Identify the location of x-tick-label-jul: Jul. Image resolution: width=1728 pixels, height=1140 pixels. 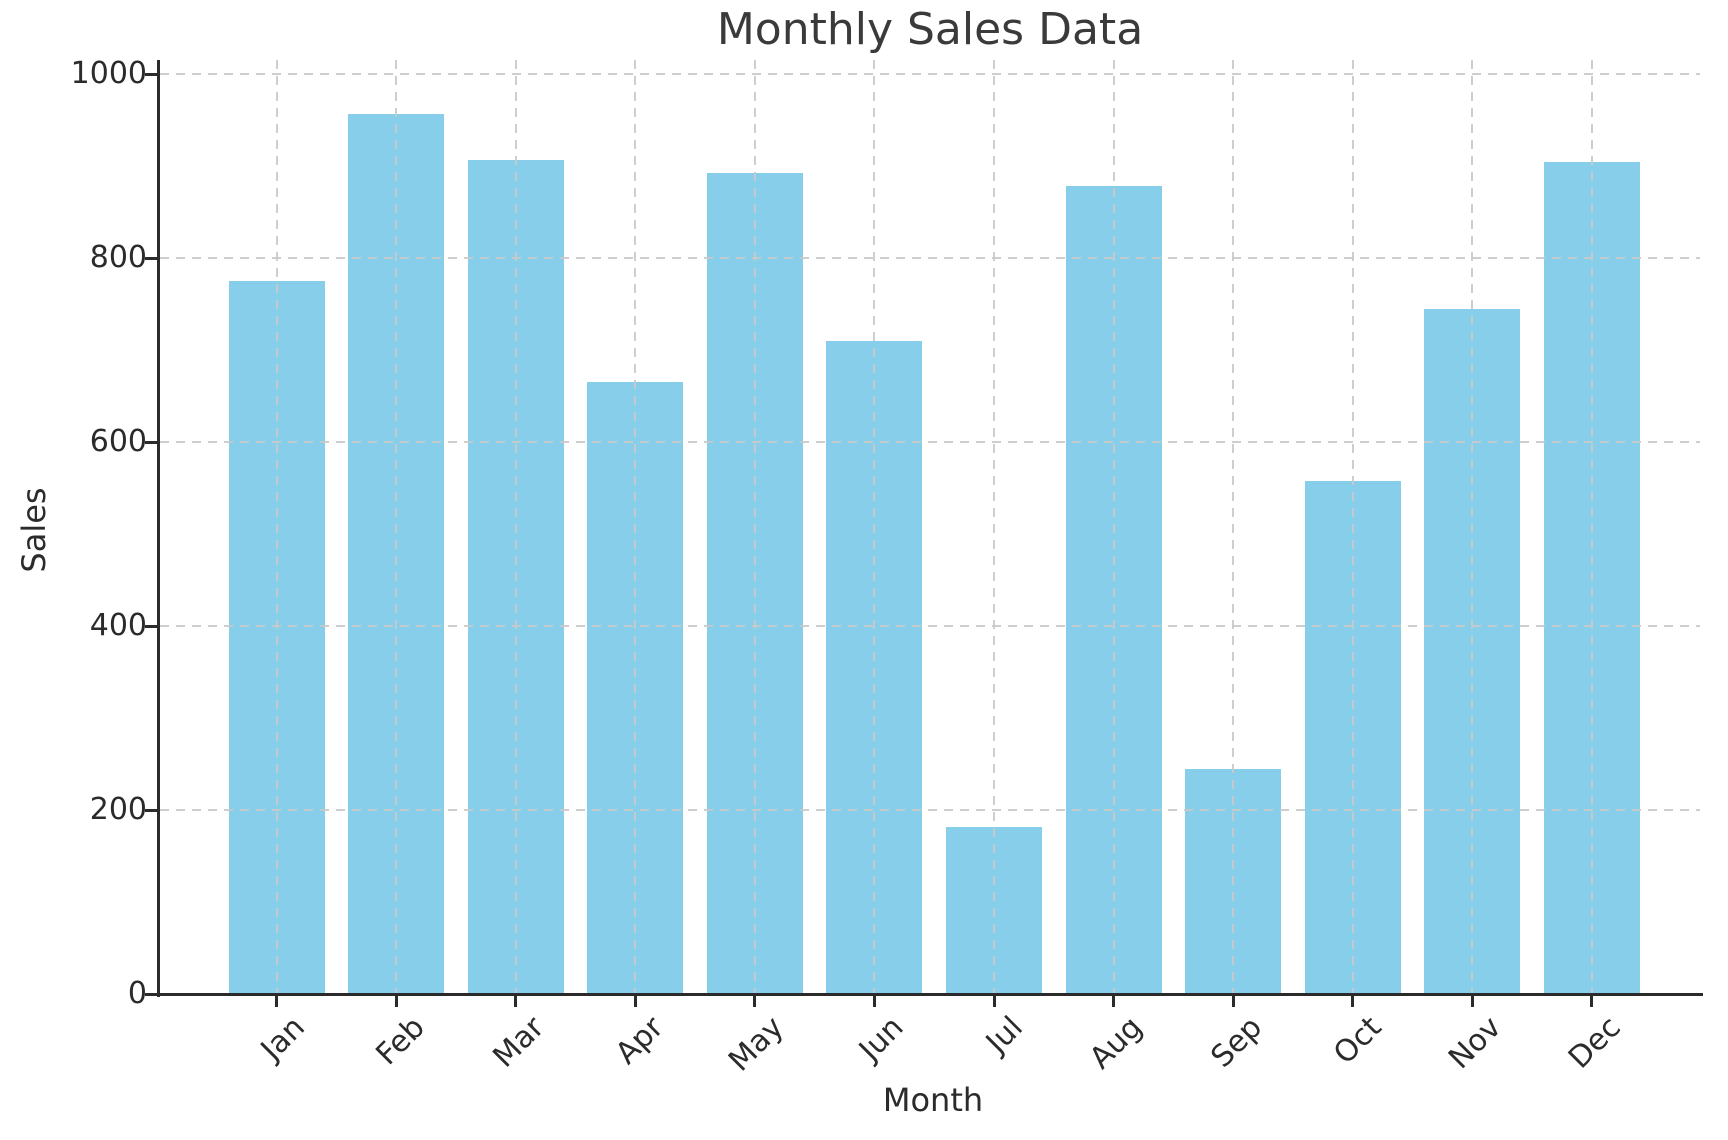
(1004, 1035).